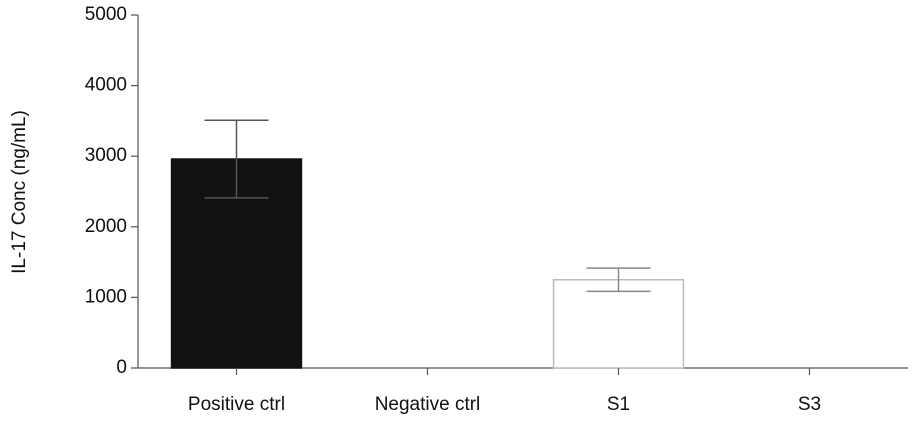 The width and height of the screenshot is (914, 421). What do you see at coordinates (121, 367) in the screenshot?
I see `y-tick-label: 0` at bounding box center [121, 367].